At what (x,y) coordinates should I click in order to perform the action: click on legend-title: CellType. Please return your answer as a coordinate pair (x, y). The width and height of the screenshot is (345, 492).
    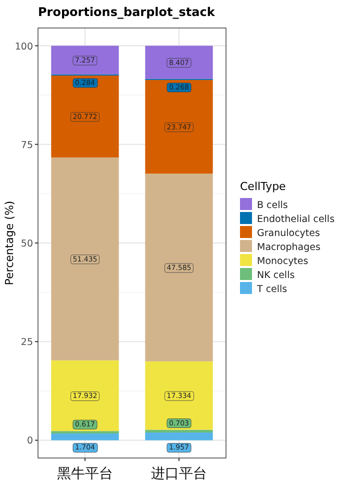
    Looking at the image, I should click on (263, 186).